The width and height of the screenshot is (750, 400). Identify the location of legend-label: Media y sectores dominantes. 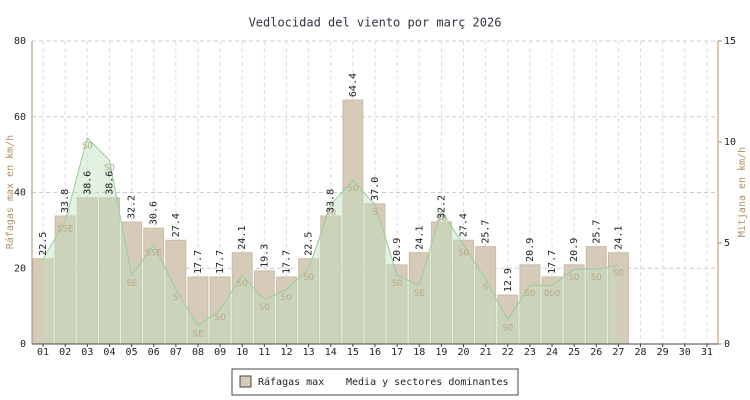
(427, 382).